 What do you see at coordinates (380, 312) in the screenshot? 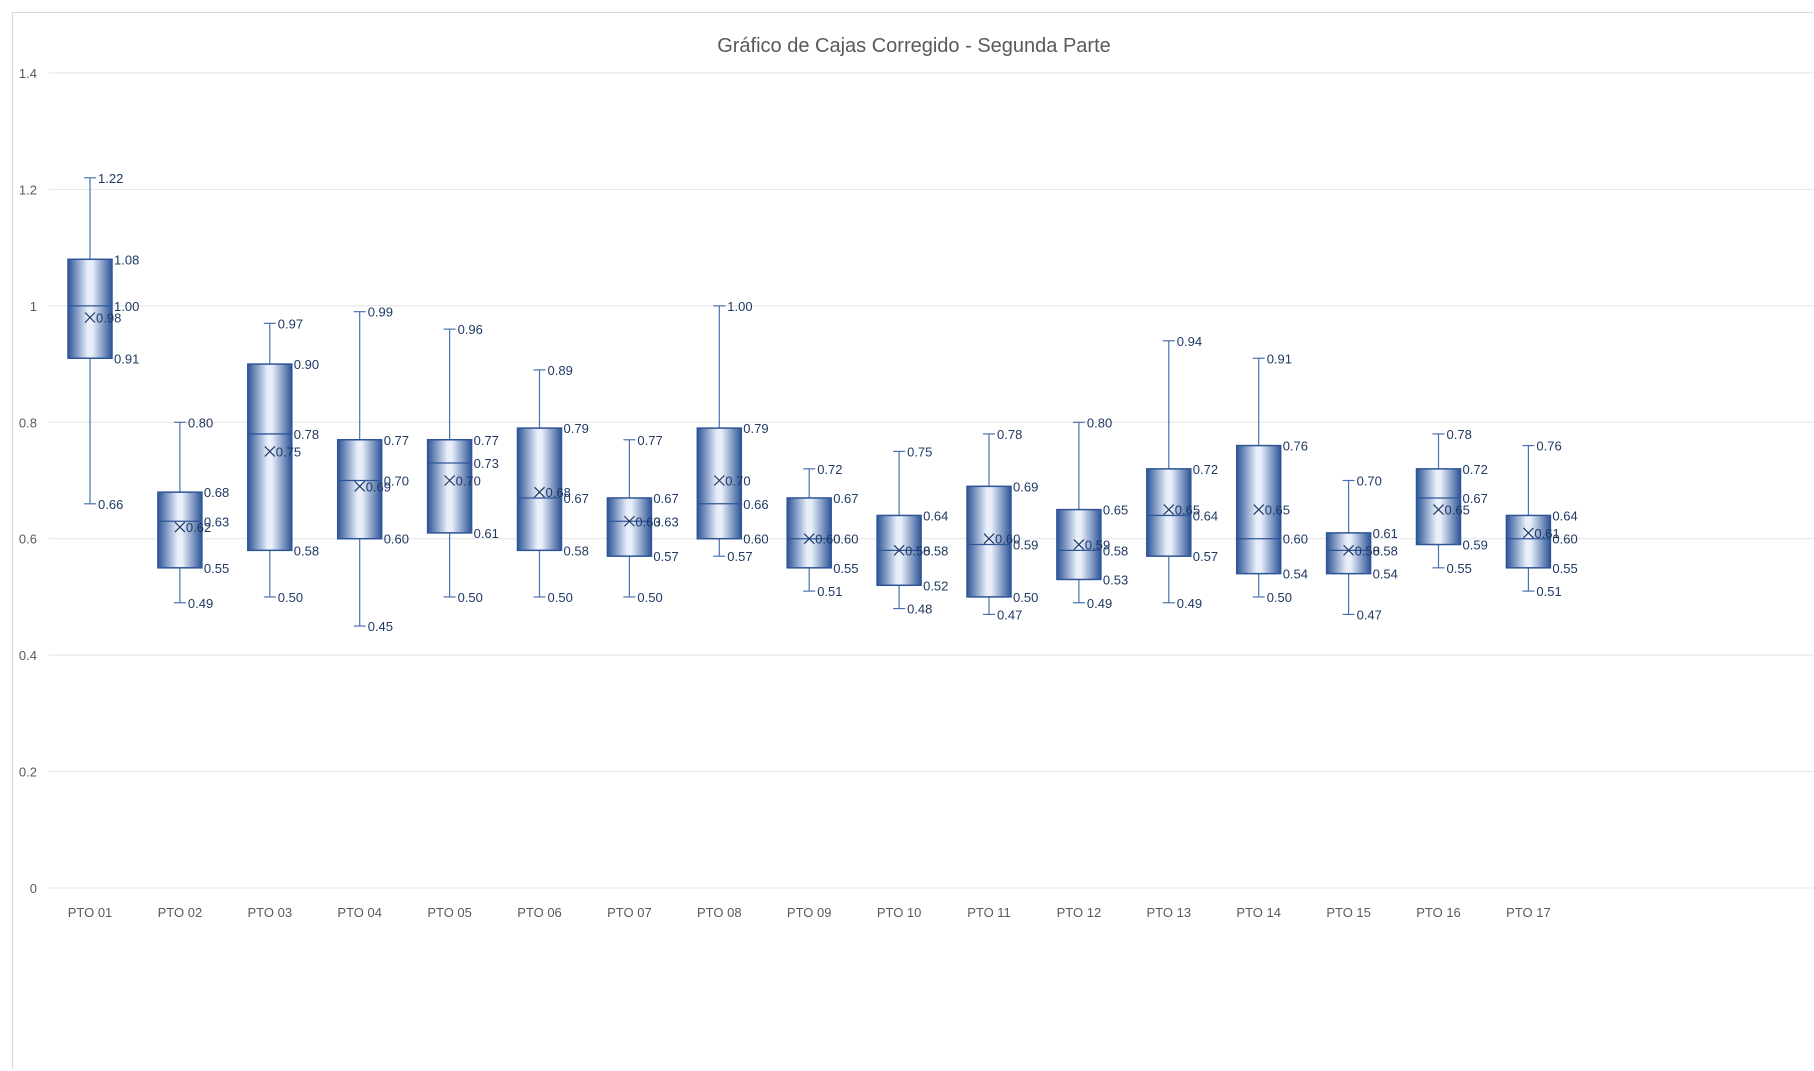
I see `data-label-max: 0.99` at bounding box center [380, 312].